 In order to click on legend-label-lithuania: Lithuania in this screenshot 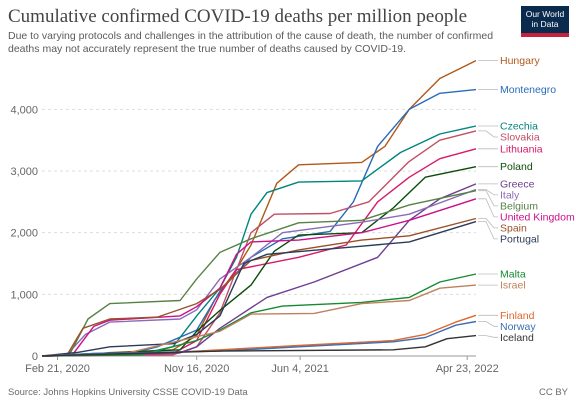, I will do `click(521, 149)`.